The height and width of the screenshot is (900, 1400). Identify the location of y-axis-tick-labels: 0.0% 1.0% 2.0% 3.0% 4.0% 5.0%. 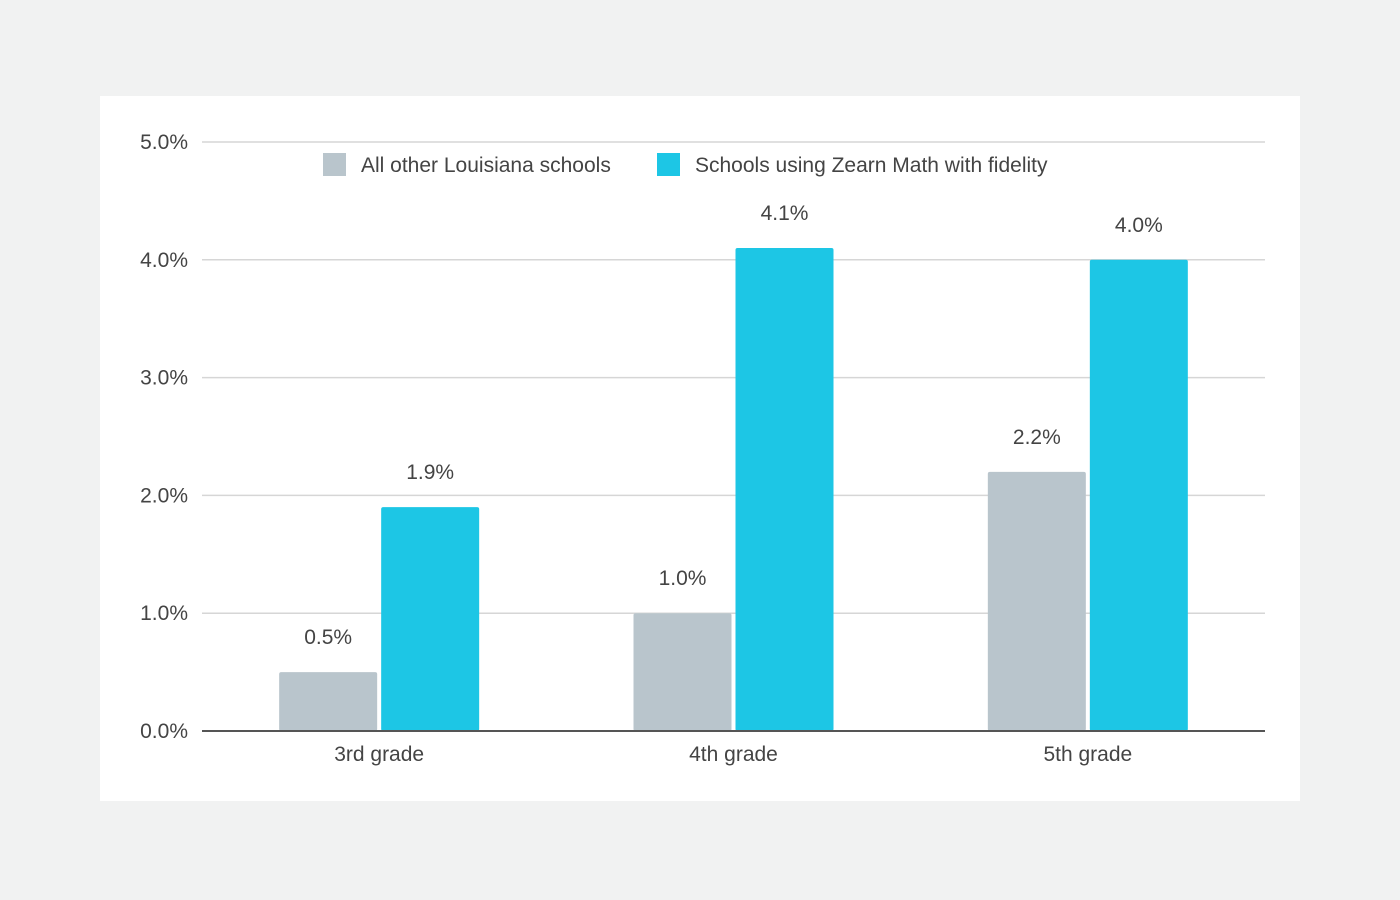
(164, 437).